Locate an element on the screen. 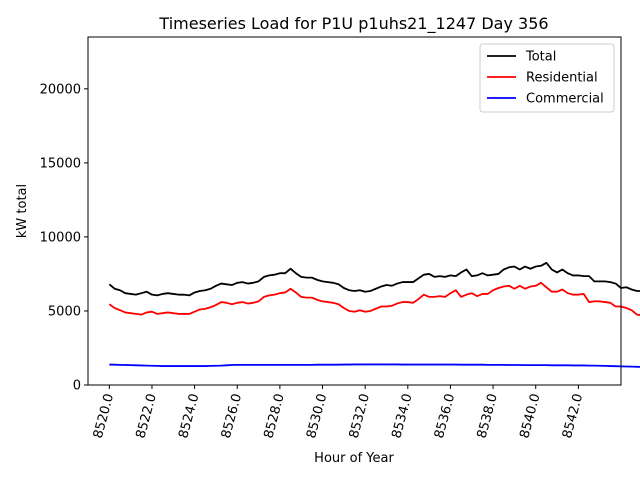 Image resolution: width=640 pixels, height=480 pixels. y-tick-label: 0 is located at coordinates (77, 386).